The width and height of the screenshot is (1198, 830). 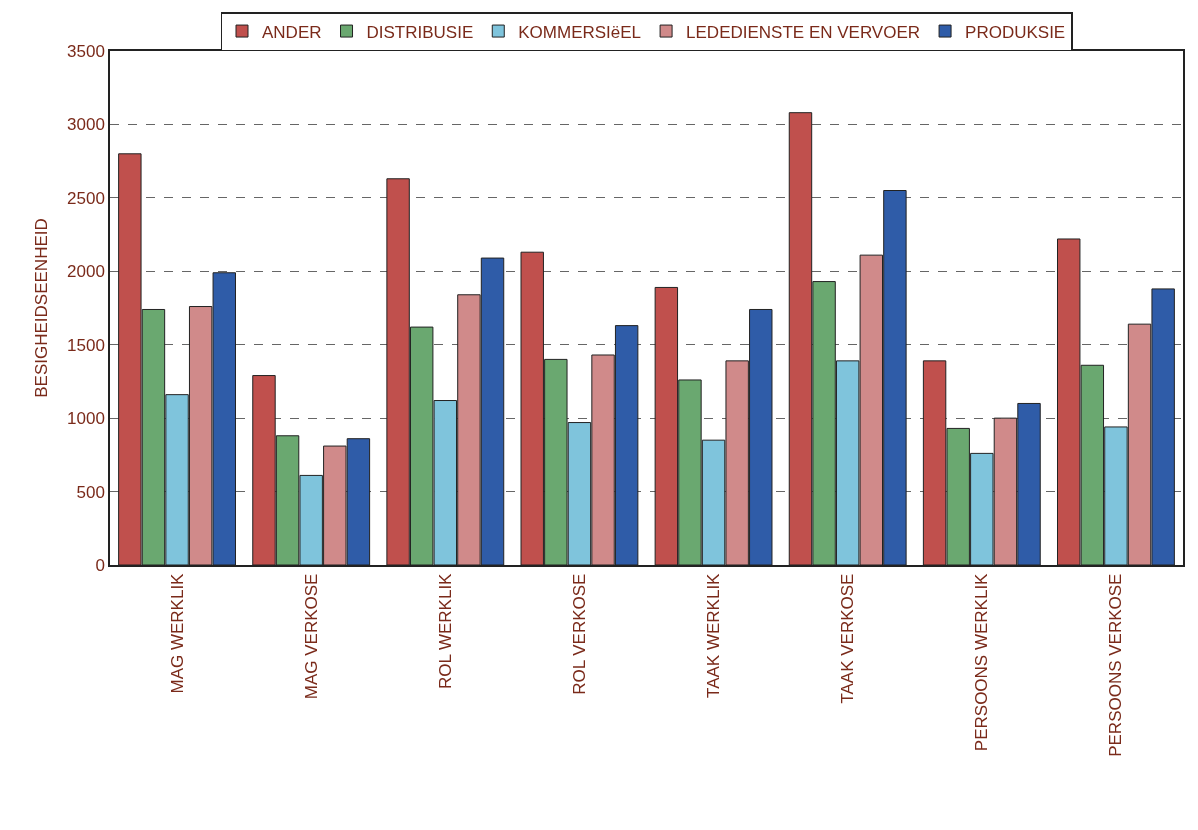 What do you see at coordinates (42, 308) in the screenshot?
I see `y-axis-title: BESIGHEIDSEENHEID` at bounding box center [42, 308].